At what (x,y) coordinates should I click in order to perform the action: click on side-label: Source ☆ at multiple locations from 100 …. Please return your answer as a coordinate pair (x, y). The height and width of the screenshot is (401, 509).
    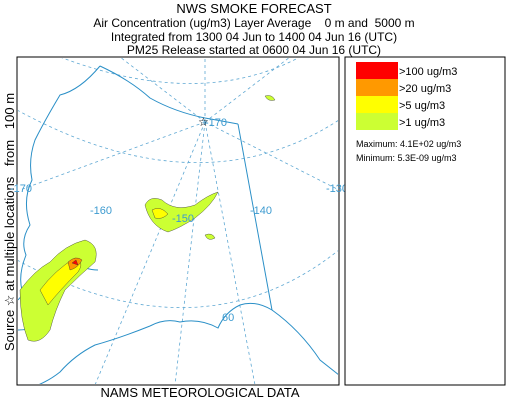
    Looking at the image, I should click on (9, 222).